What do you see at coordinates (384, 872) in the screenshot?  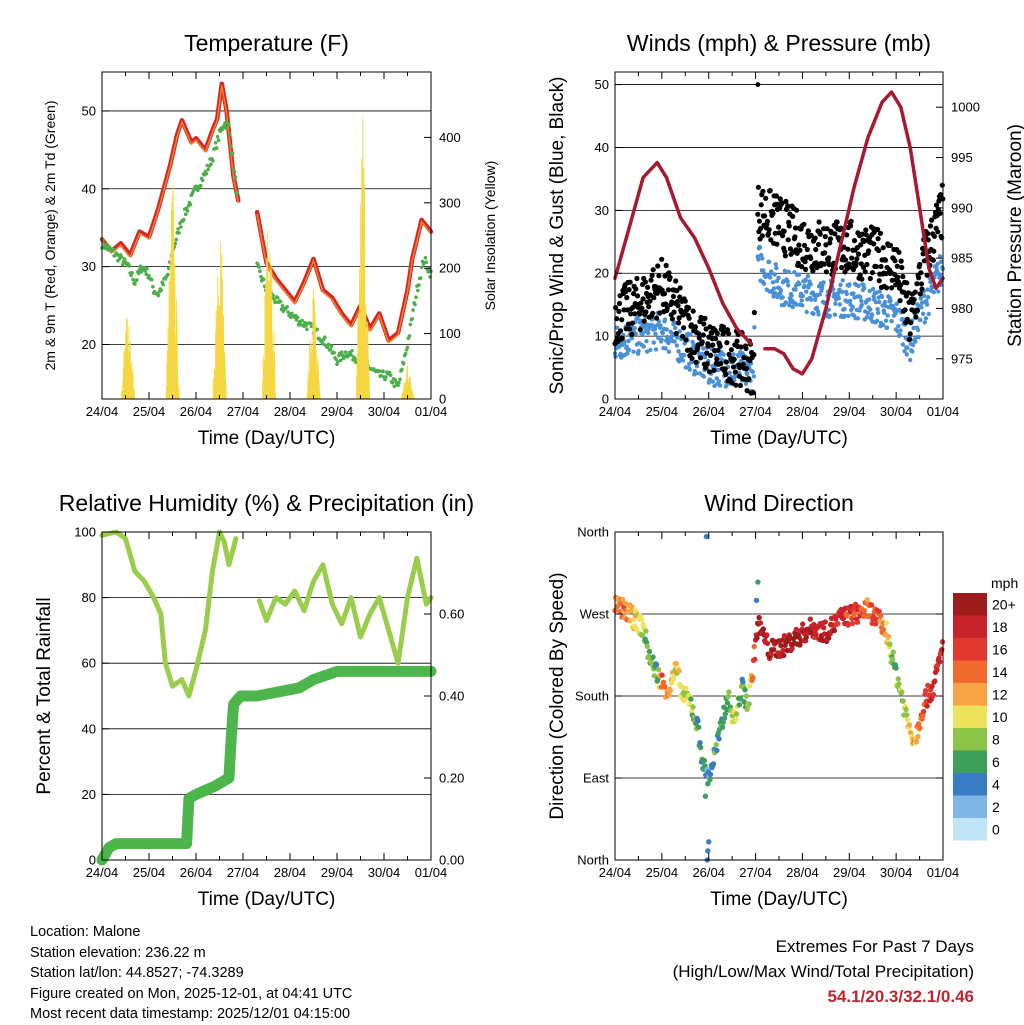 I see `rh-xtick-label: 30/04` at bounding box center [384, 872].